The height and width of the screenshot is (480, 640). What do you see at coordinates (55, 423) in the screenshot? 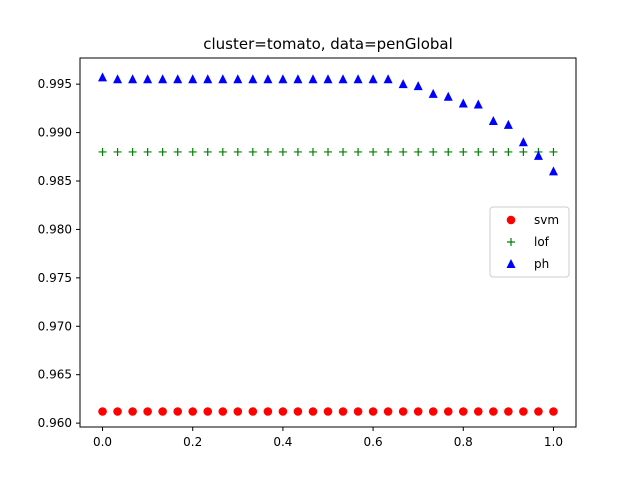
I see `y-tick-label: 0.960` at bounding box center [55, 423].